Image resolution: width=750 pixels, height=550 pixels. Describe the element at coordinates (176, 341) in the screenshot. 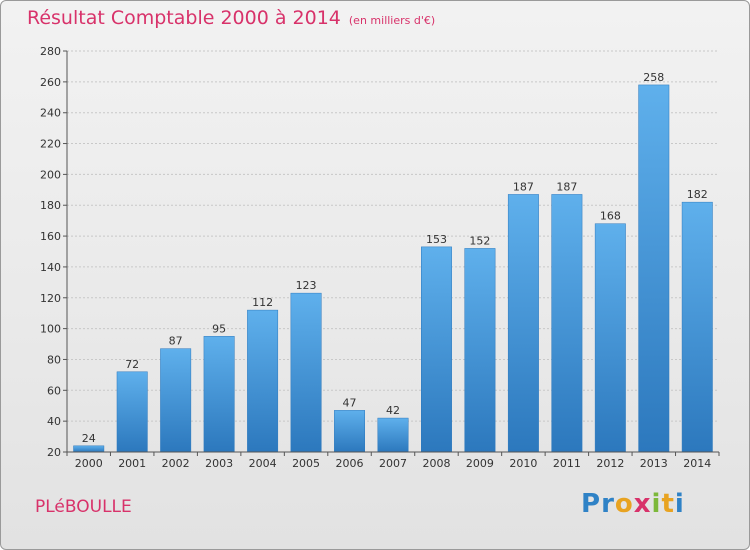

I see `data-label-2002: 87` at that location.